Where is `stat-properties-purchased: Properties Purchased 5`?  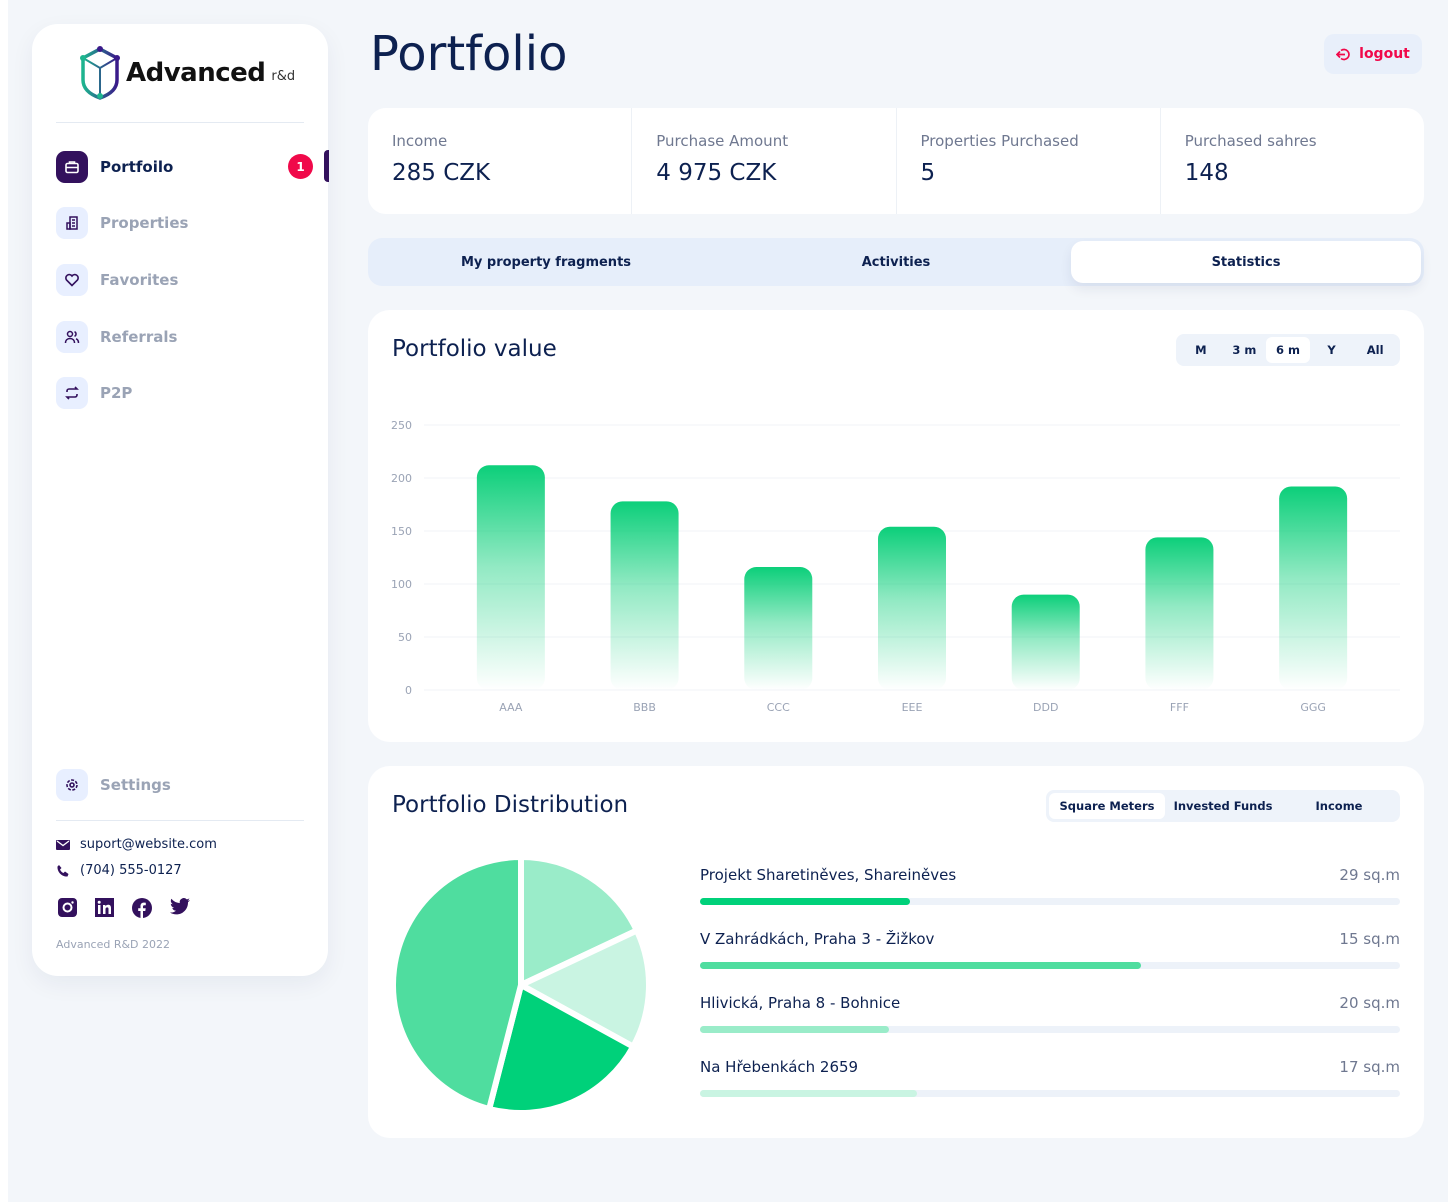 stat-properties-purchased: Properties Purchased 5 is located at coordinates (1029, 161).